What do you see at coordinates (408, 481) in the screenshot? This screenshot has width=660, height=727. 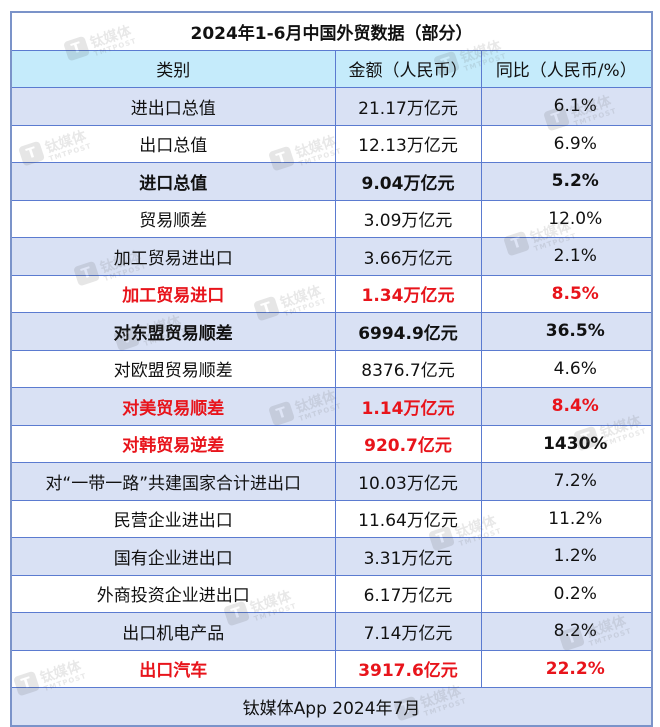 I see `cell-amount: 10.03万亿元` at bounding box center [408, 481].